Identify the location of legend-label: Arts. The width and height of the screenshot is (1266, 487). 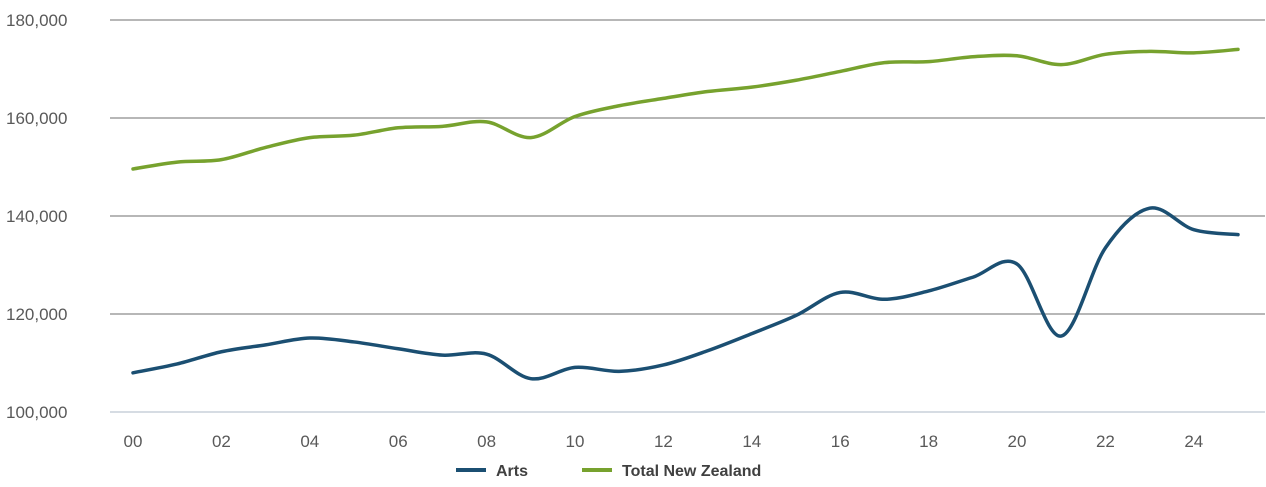
(512, 471).